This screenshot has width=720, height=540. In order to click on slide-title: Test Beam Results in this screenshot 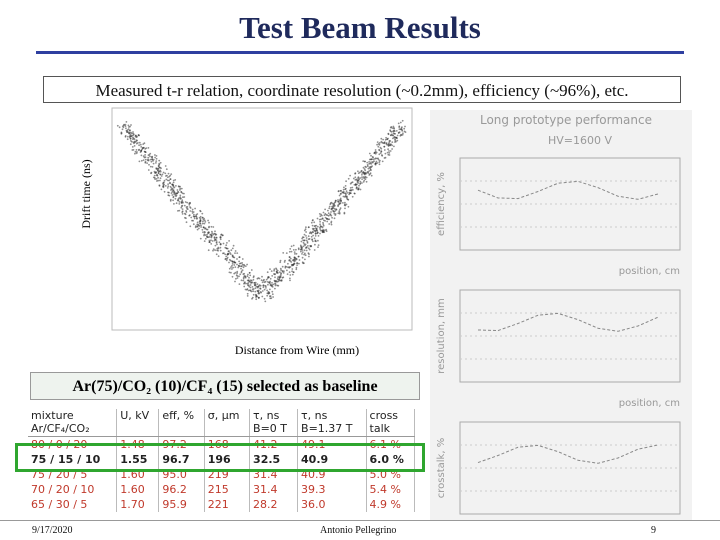, I will do `click(360, 27)`.